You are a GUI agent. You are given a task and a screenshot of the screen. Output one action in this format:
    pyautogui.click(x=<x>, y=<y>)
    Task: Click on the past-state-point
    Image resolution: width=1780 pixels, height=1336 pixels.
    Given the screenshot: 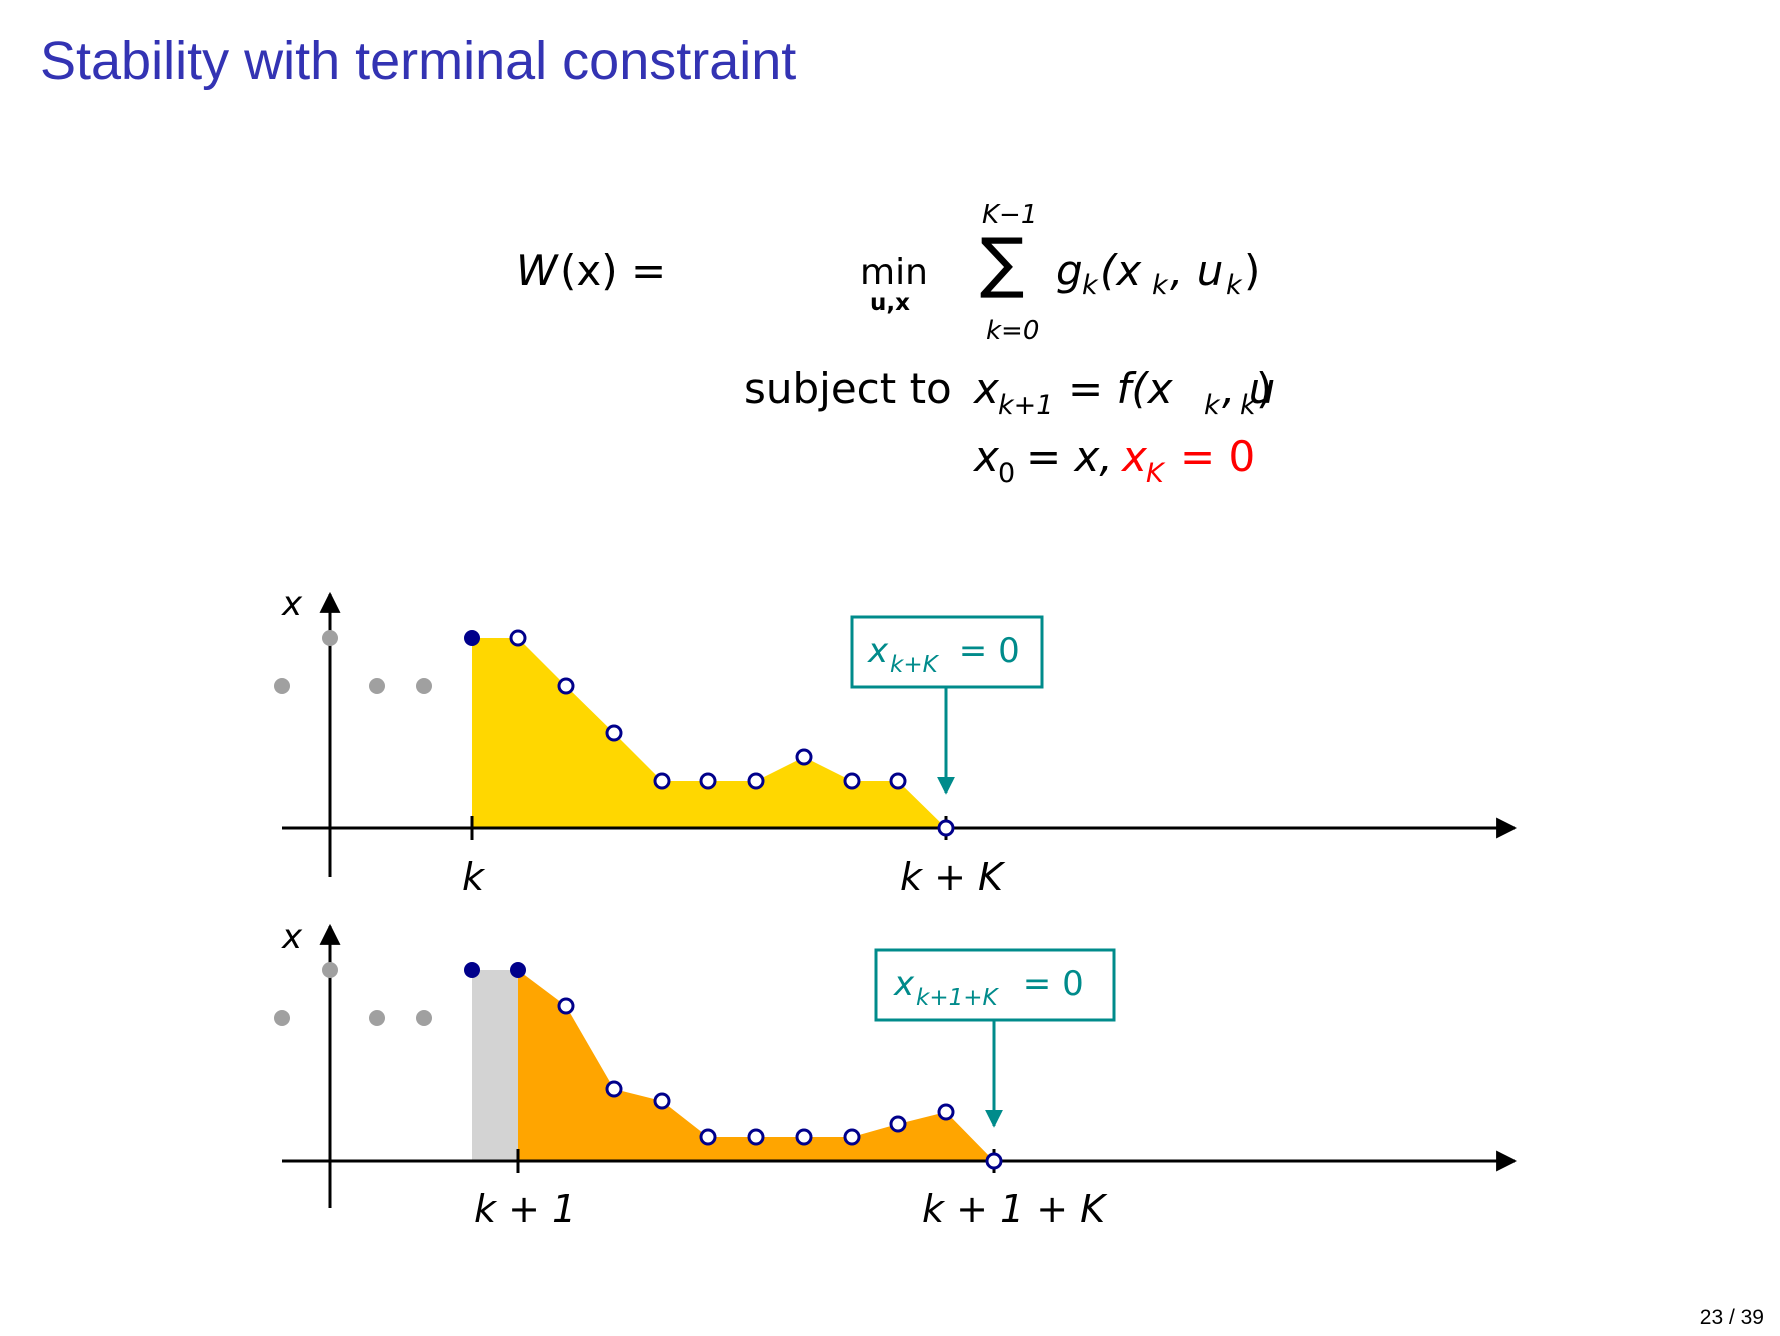 What is the action you would take?
    pyautogui.click(x=472, y=970)
    